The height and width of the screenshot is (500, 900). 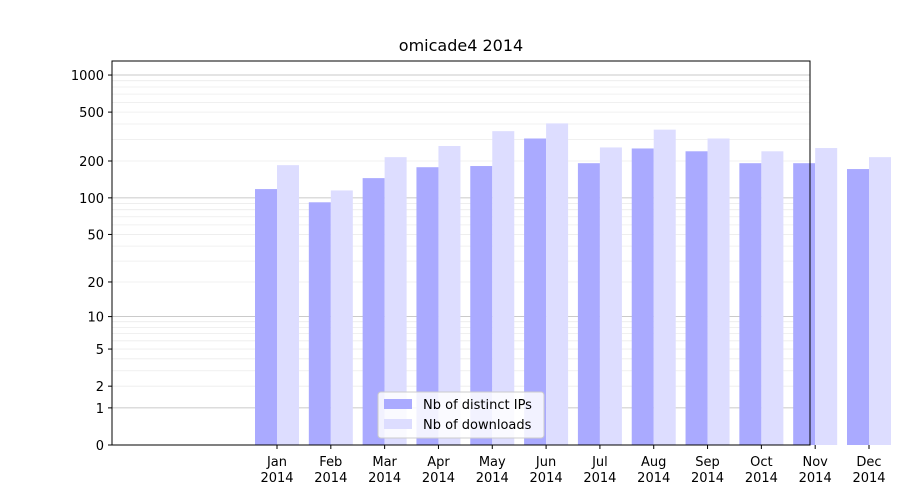 I want to click on y-tick-label: 500, so click(x=91, y=113).